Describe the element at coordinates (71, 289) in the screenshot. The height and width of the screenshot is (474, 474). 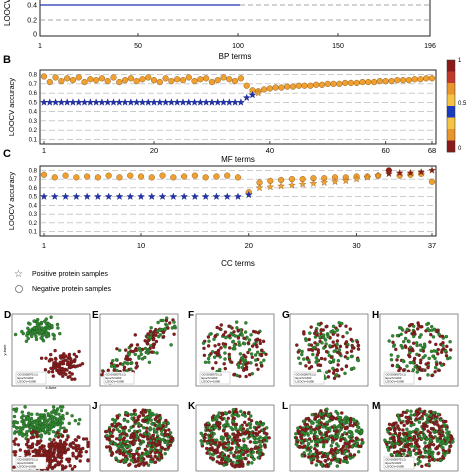
I see `legend-negative-label: Negative protein samples` at that location.